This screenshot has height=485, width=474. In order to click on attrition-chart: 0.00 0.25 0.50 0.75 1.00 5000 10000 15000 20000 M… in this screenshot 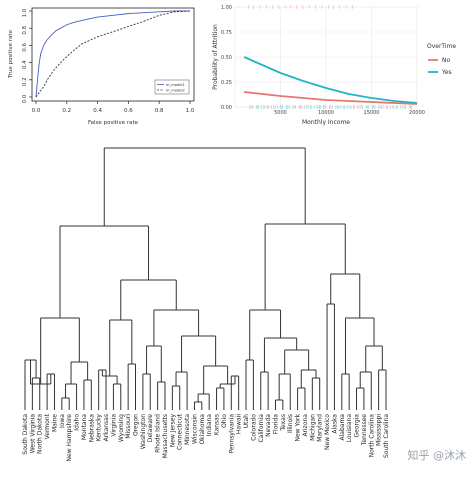, I will do `click(334, 65)`.